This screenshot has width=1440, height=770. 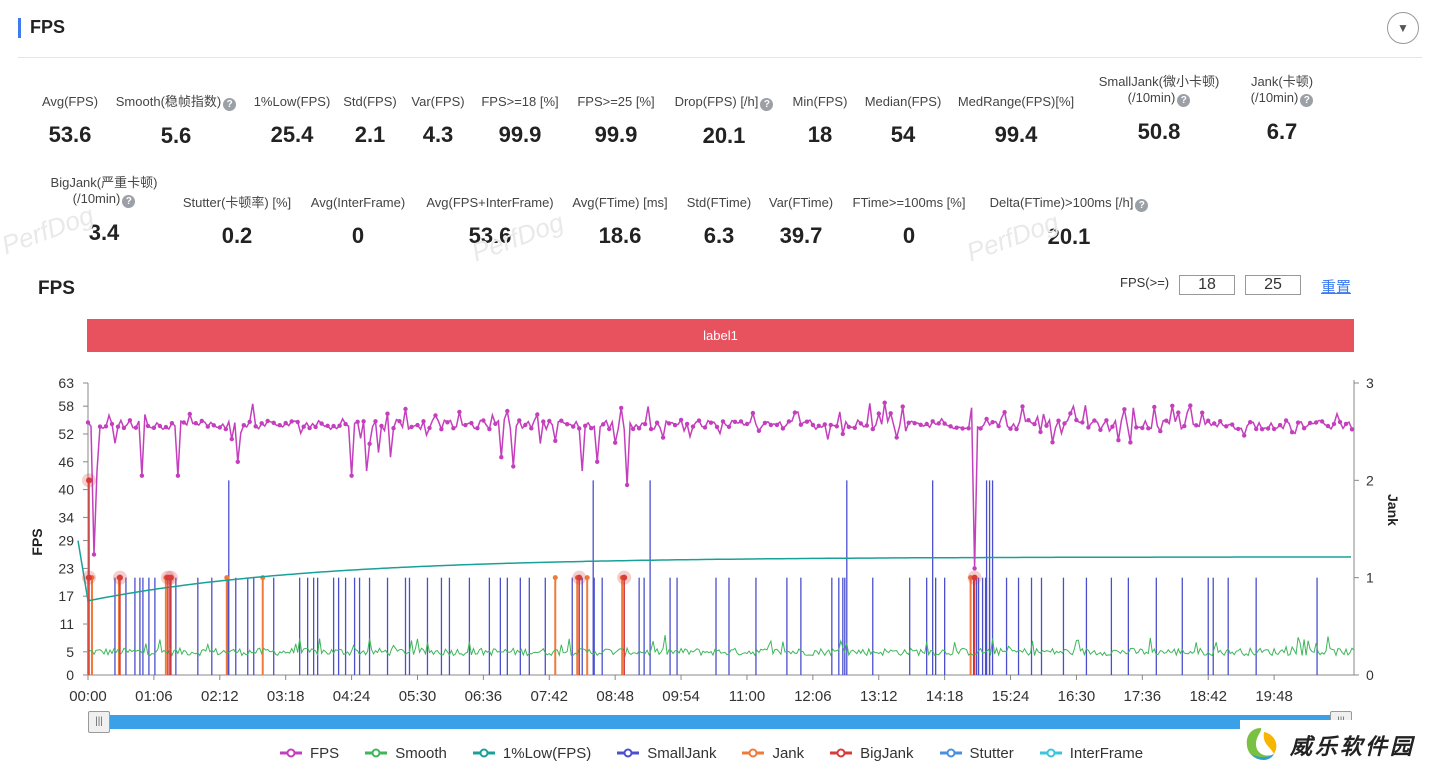 What do you see at coordinates (801, 235) in the screenshot?
I see `stat-value: 39.7` at bounding box center [801, 235].